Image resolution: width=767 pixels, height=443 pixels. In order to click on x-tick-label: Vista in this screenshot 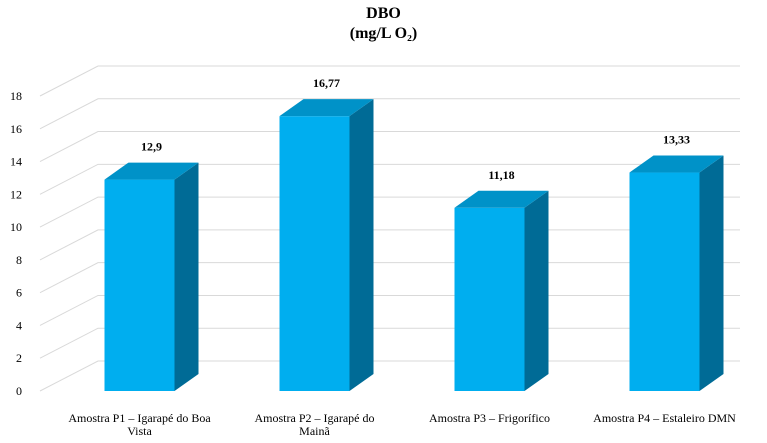, I will do `click(139, 431)`.